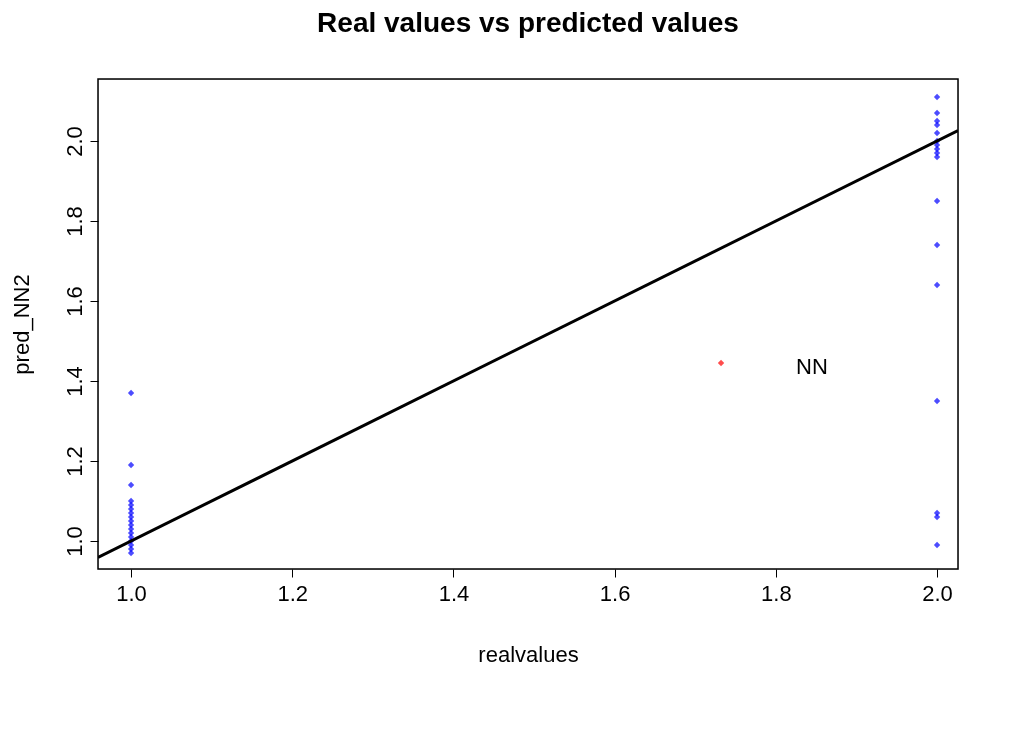  What do you see at coordinates (21, 324) in the screenshot?
I see `y-axis-title: pred_NN2` at bounding box center [21, 324].